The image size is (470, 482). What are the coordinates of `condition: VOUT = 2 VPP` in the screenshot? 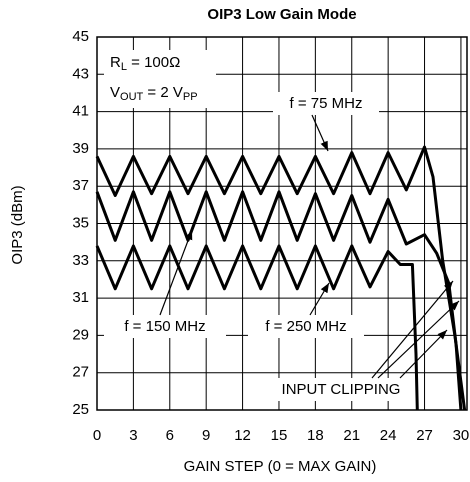 It's located at (154, 93).